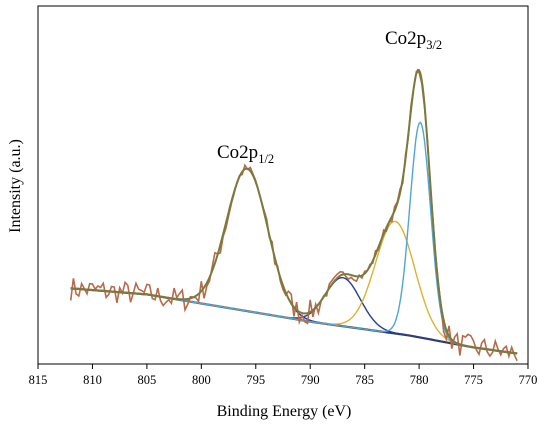  I want to click on peak-label-co2p-1-2: Co2p1/2, so click(245, 154).